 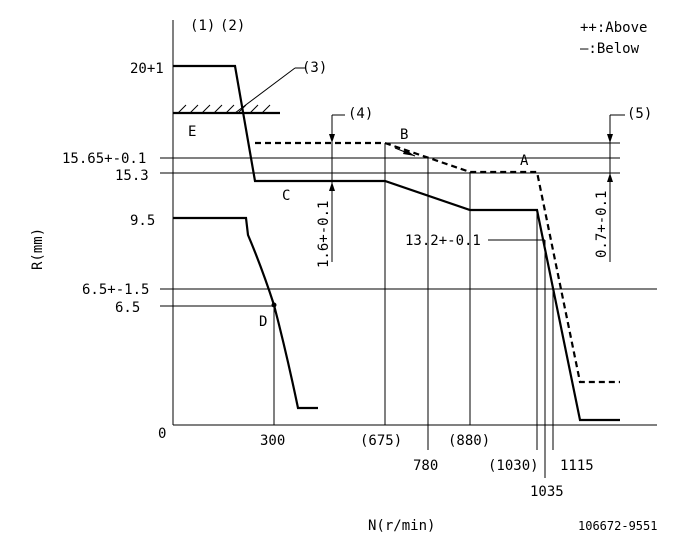 I want to click on point-marker, so click(x=274, y=305).